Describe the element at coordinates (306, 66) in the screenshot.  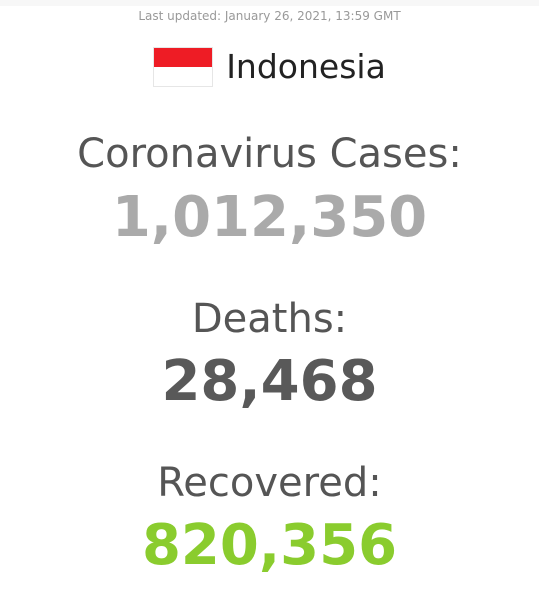
I see `country-name: Indonesia` at that location.